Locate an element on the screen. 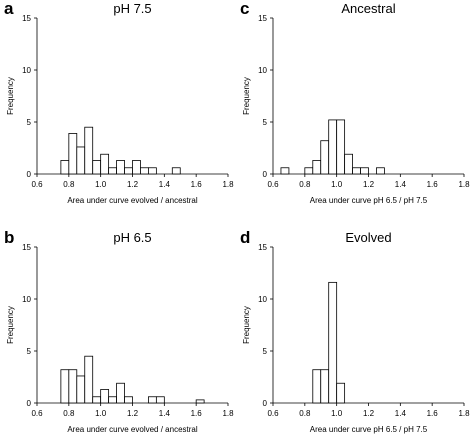 The width and height of the screenshot is (471, 435). panel-letter: a is located at coordinates (9, 9).